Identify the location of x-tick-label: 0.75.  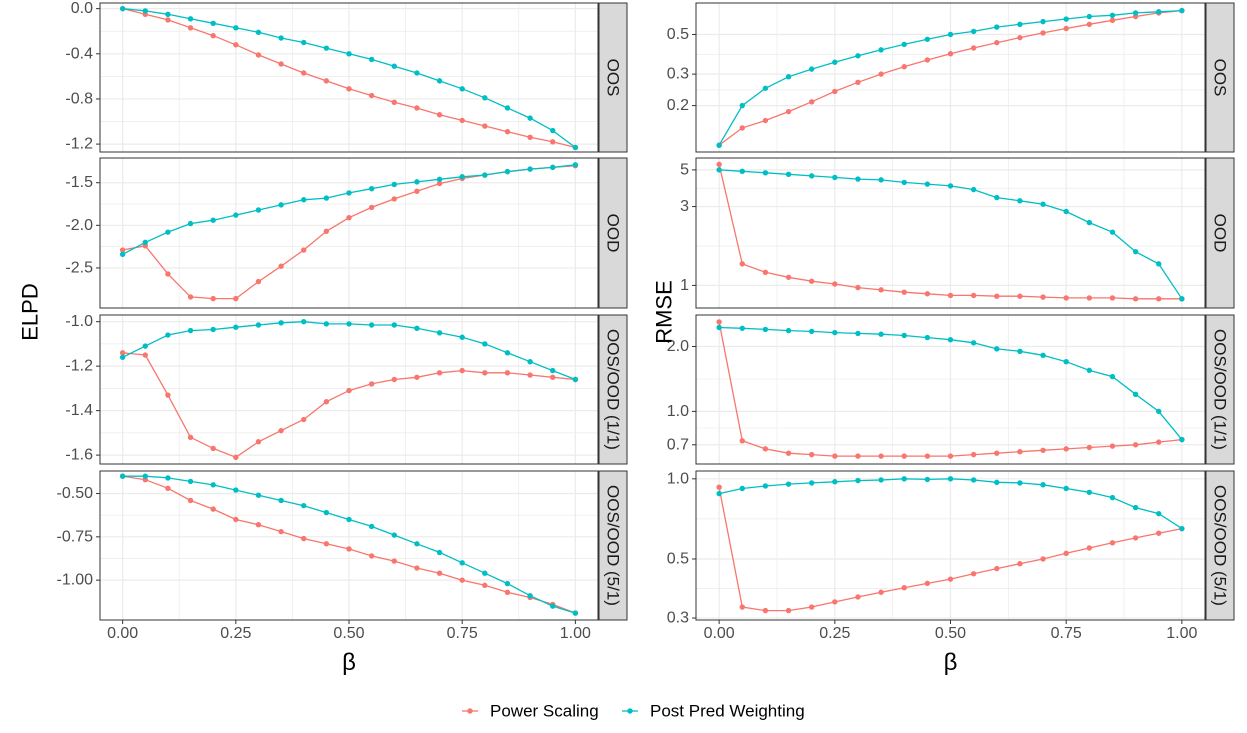
(1066, 633).